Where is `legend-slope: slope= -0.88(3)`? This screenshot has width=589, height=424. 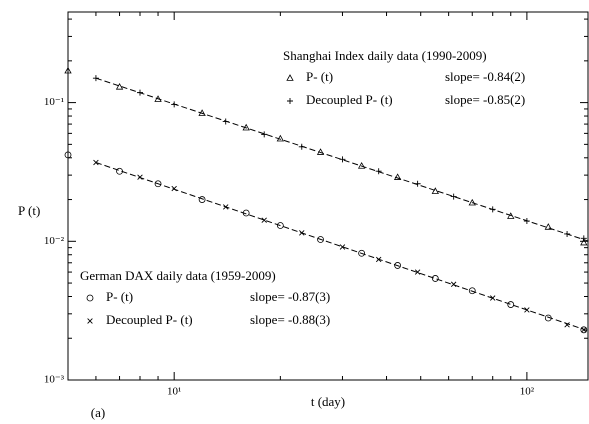
legend-slope: slope= -0.88(3) is located at coordinates (290, 319).